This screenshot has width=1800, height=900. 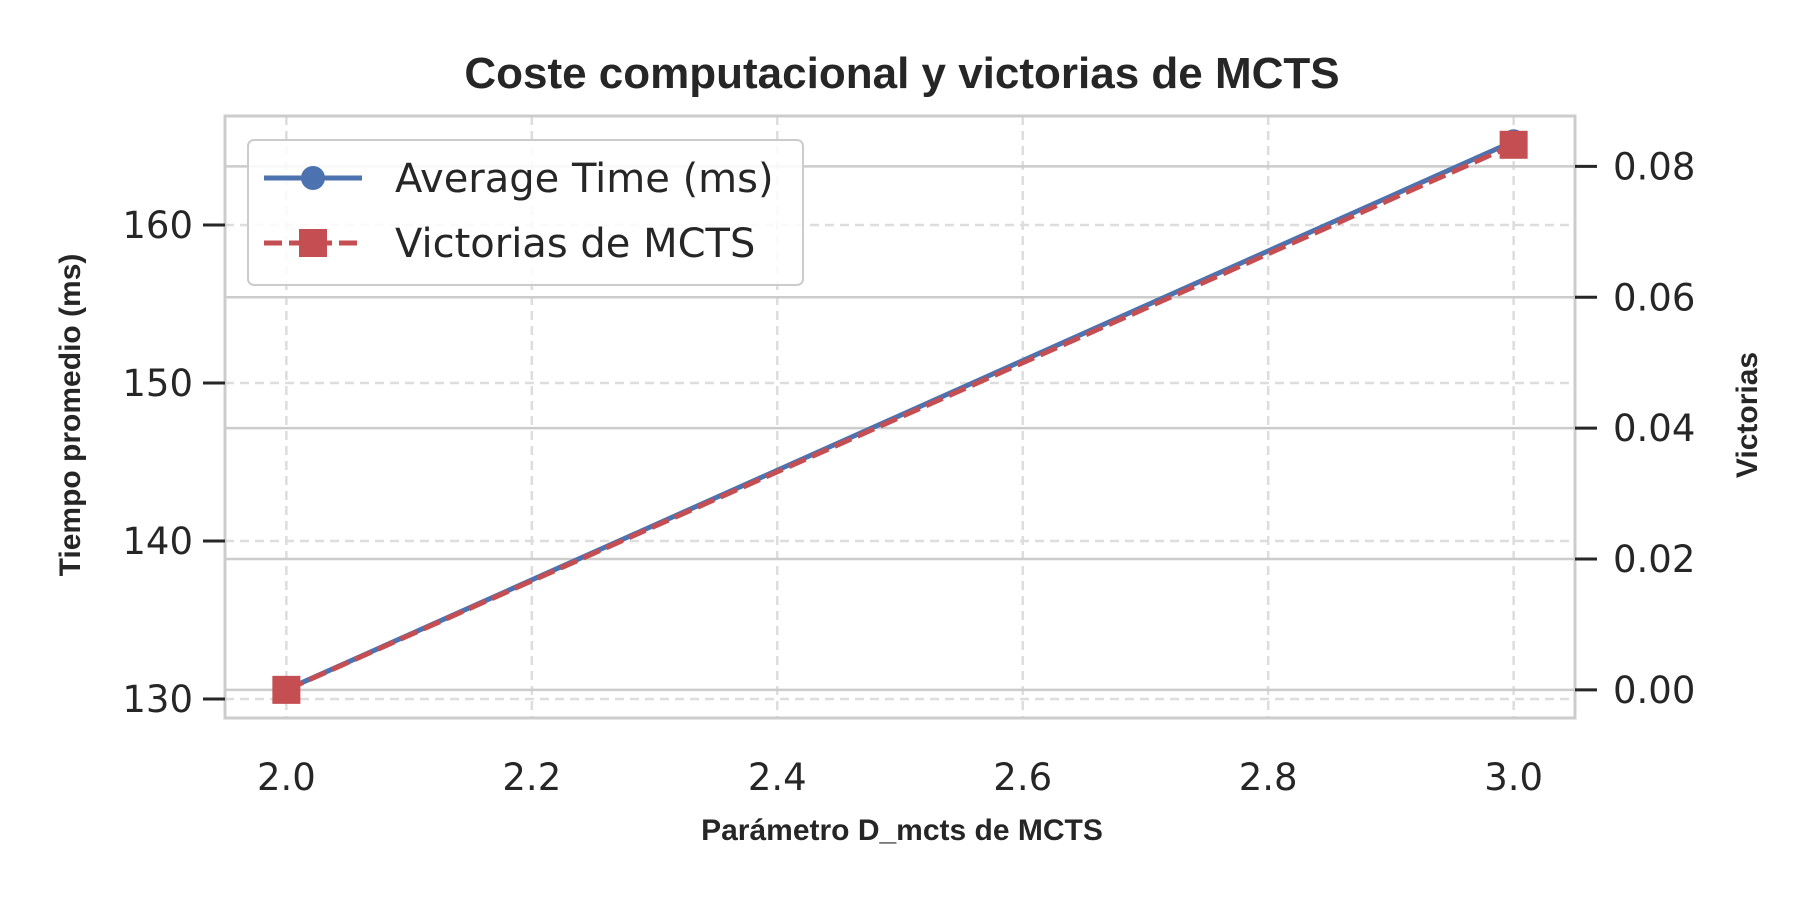 What do you see at coordinates (157, 541) in the screenshot?
I see `y-tick-label: 140` at bounding box center [157, 541].